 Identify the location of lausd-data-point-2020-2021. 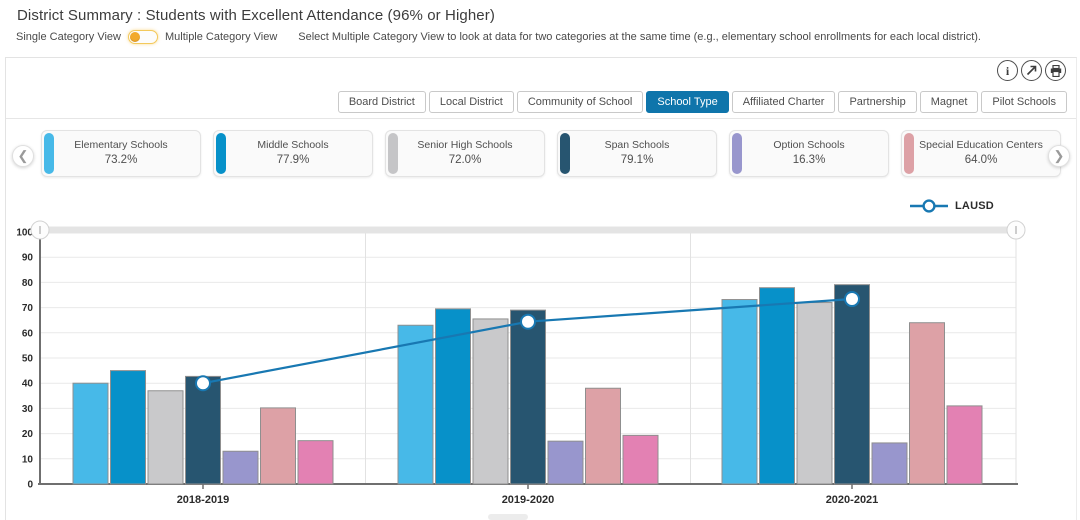
(852, 299).